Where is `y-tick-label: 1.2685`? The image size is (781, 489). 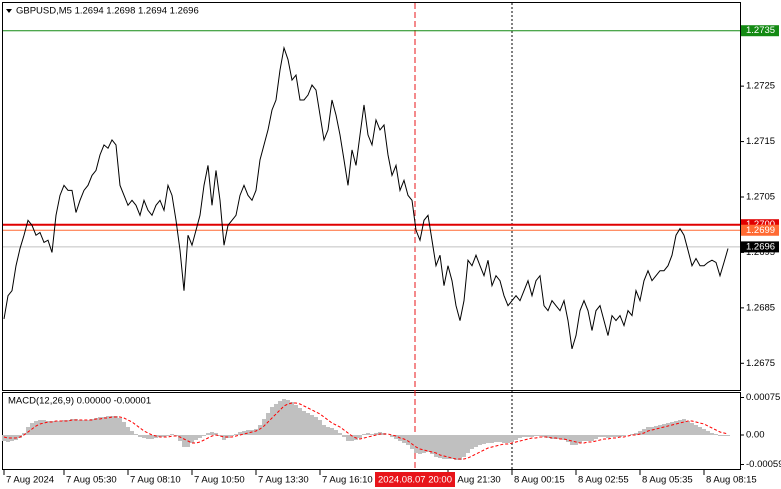 y-tick-label: 1.2685 is located at coordinates (760, 307).